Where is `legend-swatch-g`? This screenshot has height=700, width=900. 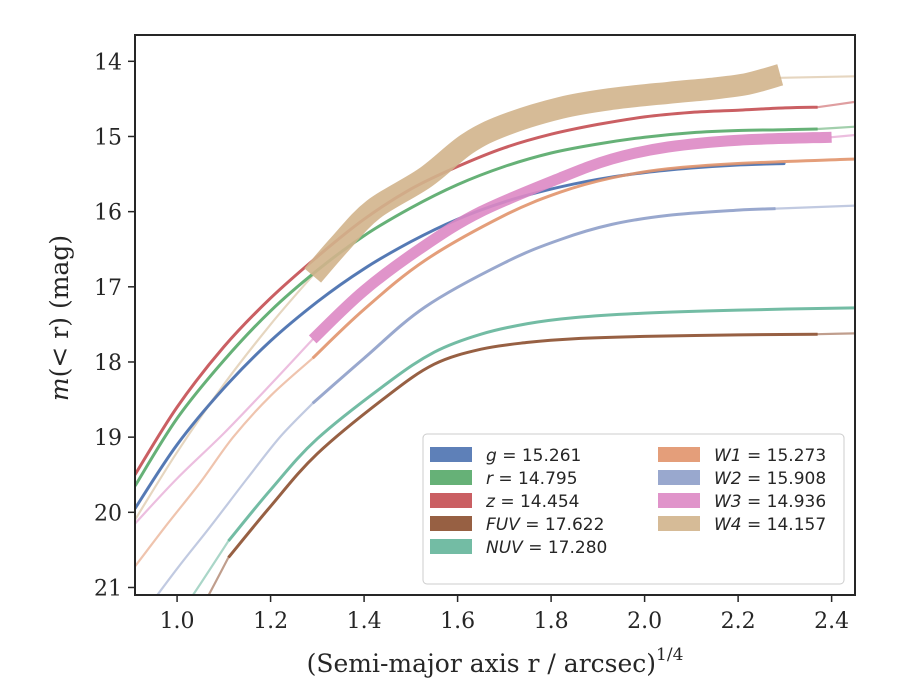
legend-swatch-g is located at coordinates (451, 454).